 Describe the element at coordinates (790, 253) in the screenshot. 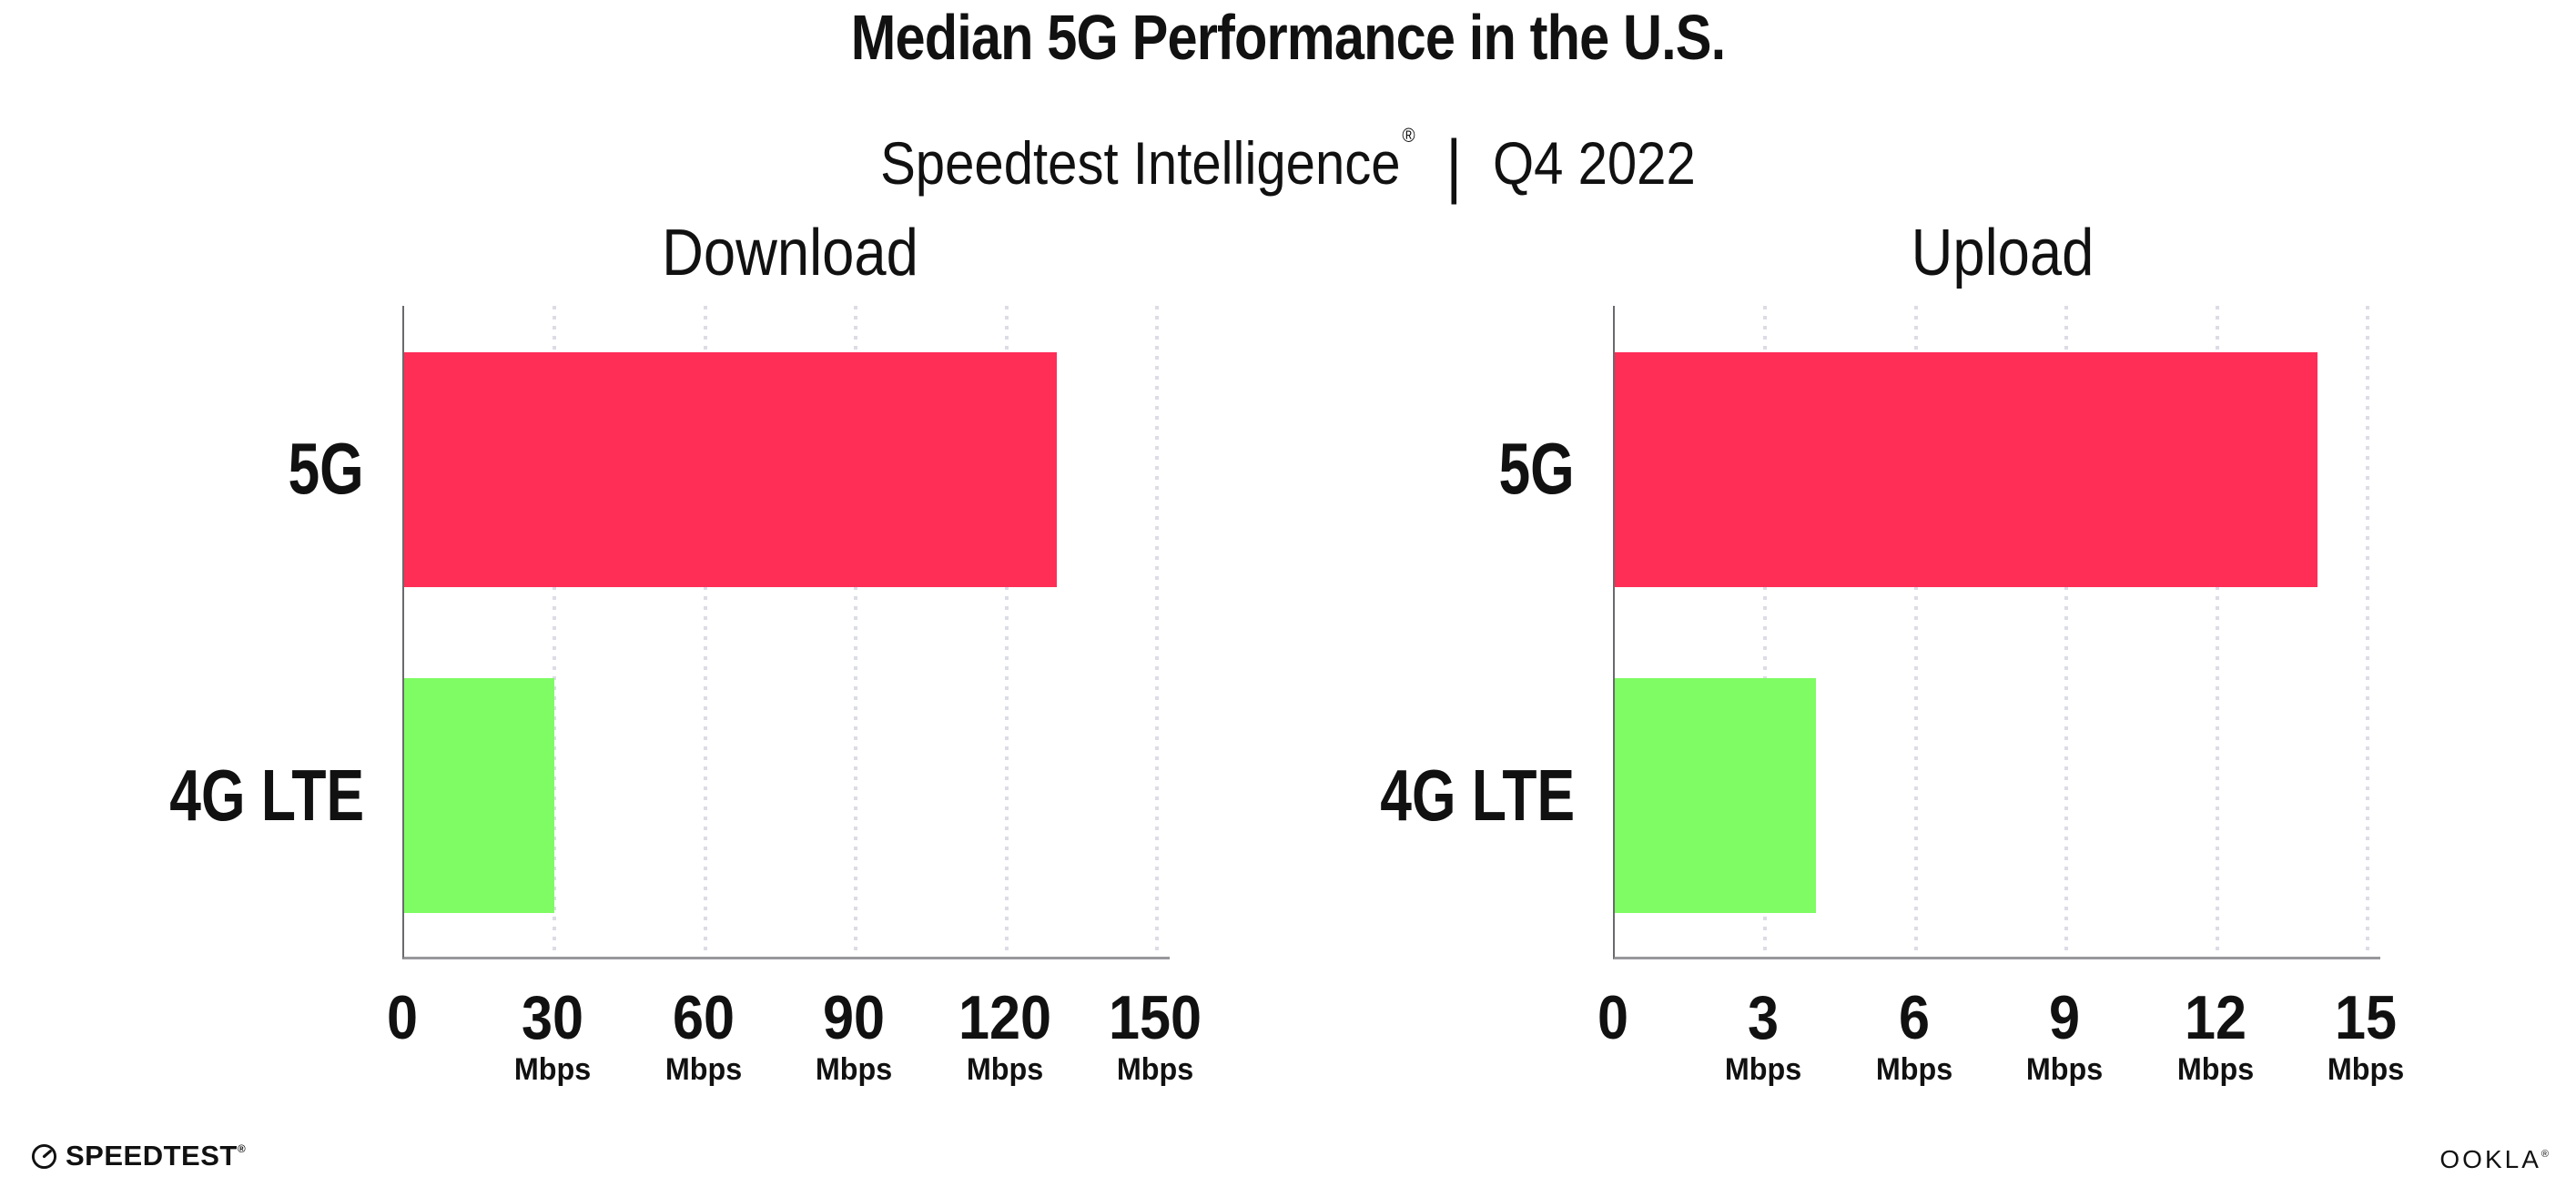

I see `chart-title-download: Download` at that location.